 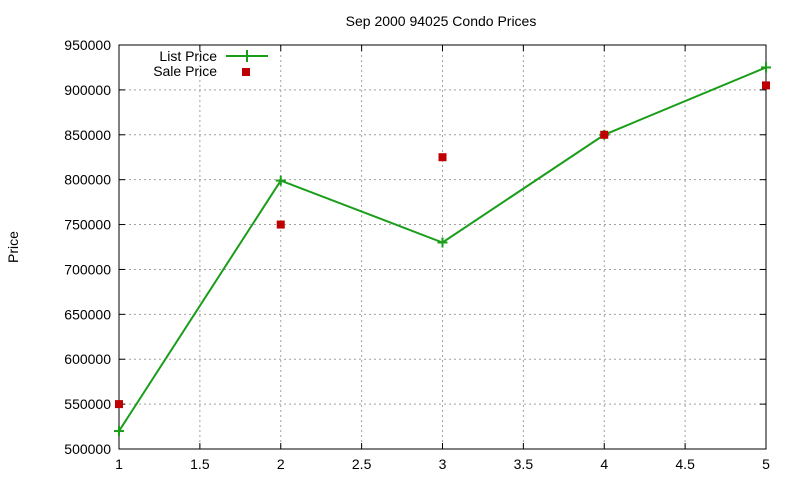 What do you see at coordinates (524, 464) in the screenshot?
I see `x-tick-label: 3.5` at bounding box center [524, 464].